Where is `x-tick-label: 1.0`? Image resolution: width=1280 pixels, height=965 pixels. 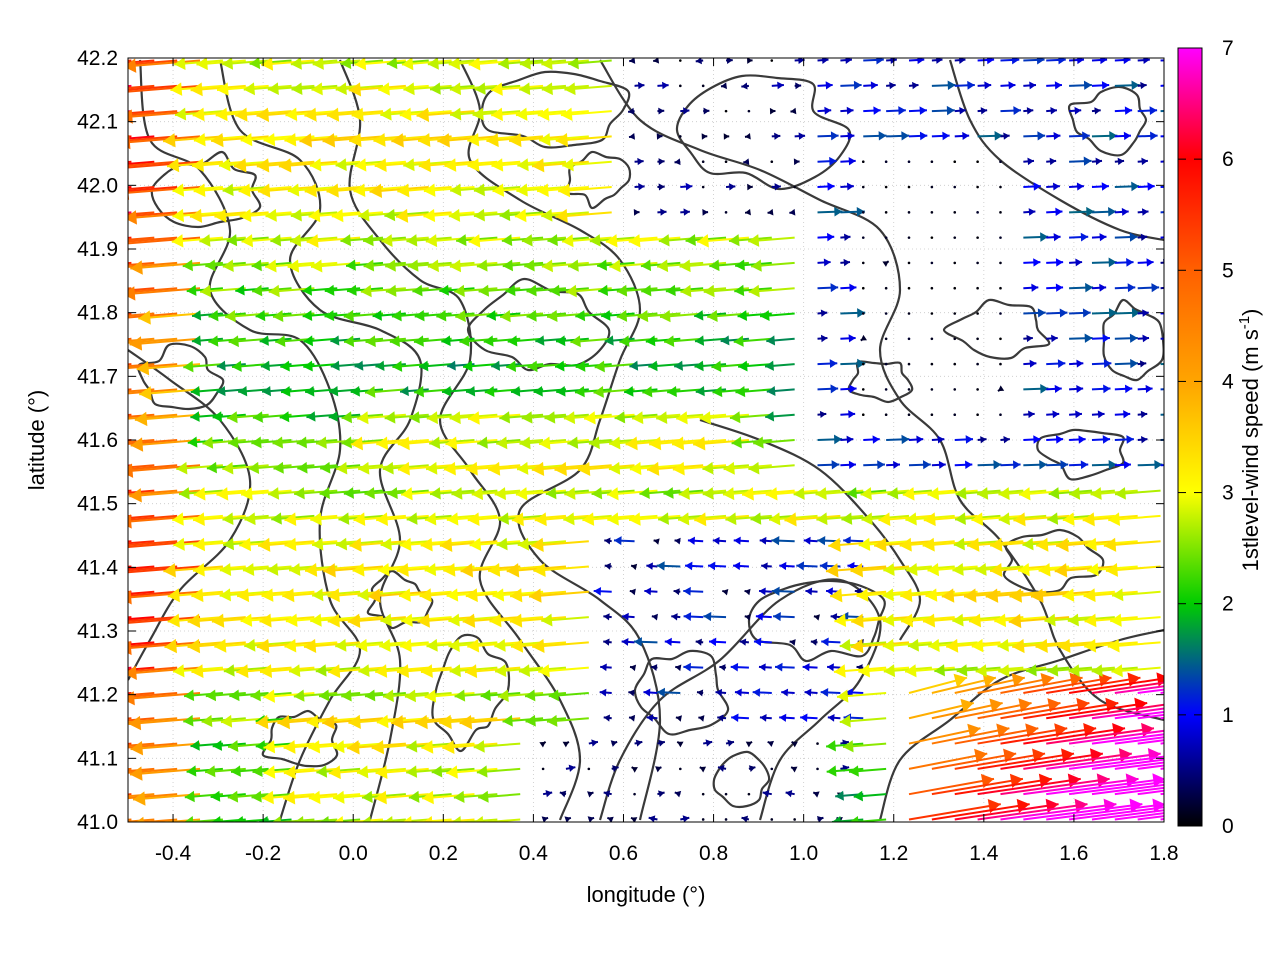 x-tick-label: 1.0 is located at coordinates (803, 853).